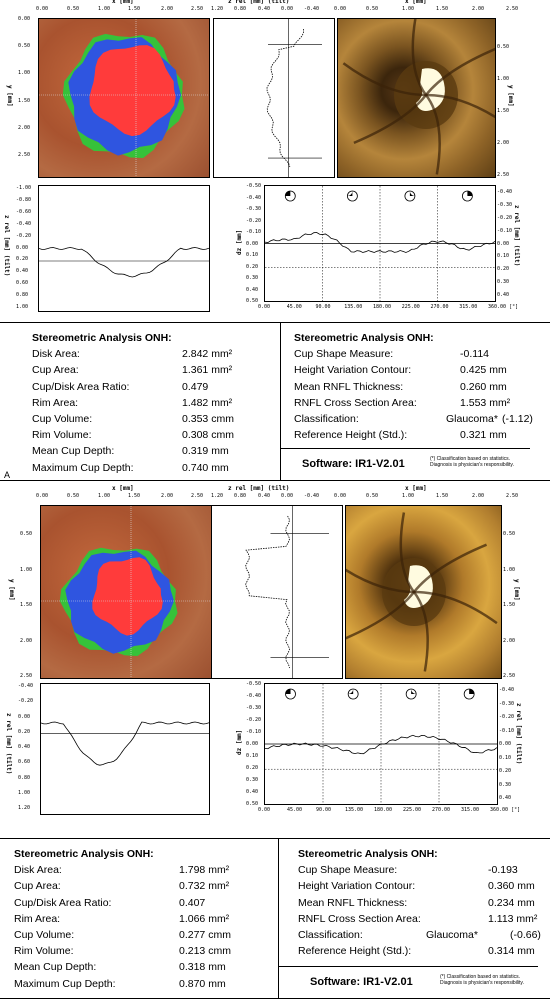  Describe the element at coordinates (132, 91) in the screenshot. I see `cup-region` at that location.